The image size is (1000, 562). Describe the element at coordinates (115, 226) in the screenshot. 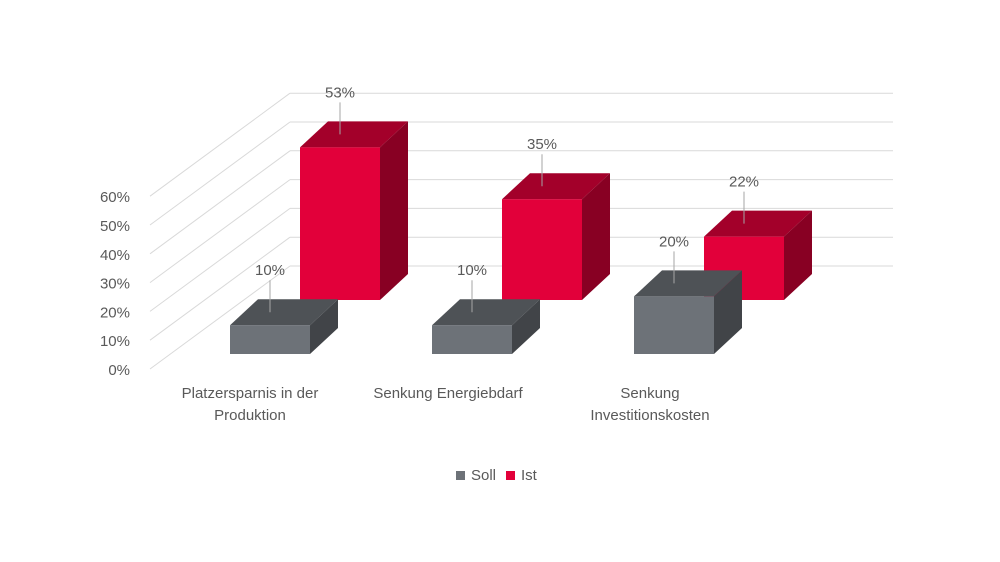

I see `y-tick-label-5: 50%` at that location.